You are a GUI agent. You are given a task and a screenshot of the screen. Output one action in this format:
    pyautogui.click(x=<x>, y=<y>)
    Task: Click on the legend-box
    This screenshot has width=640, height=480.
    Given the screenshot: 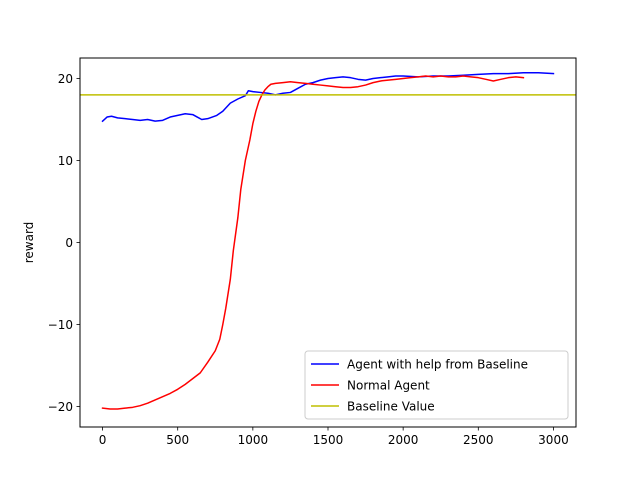 What is the action you would take?
    pyautogui.click(x=436, y=385)
    